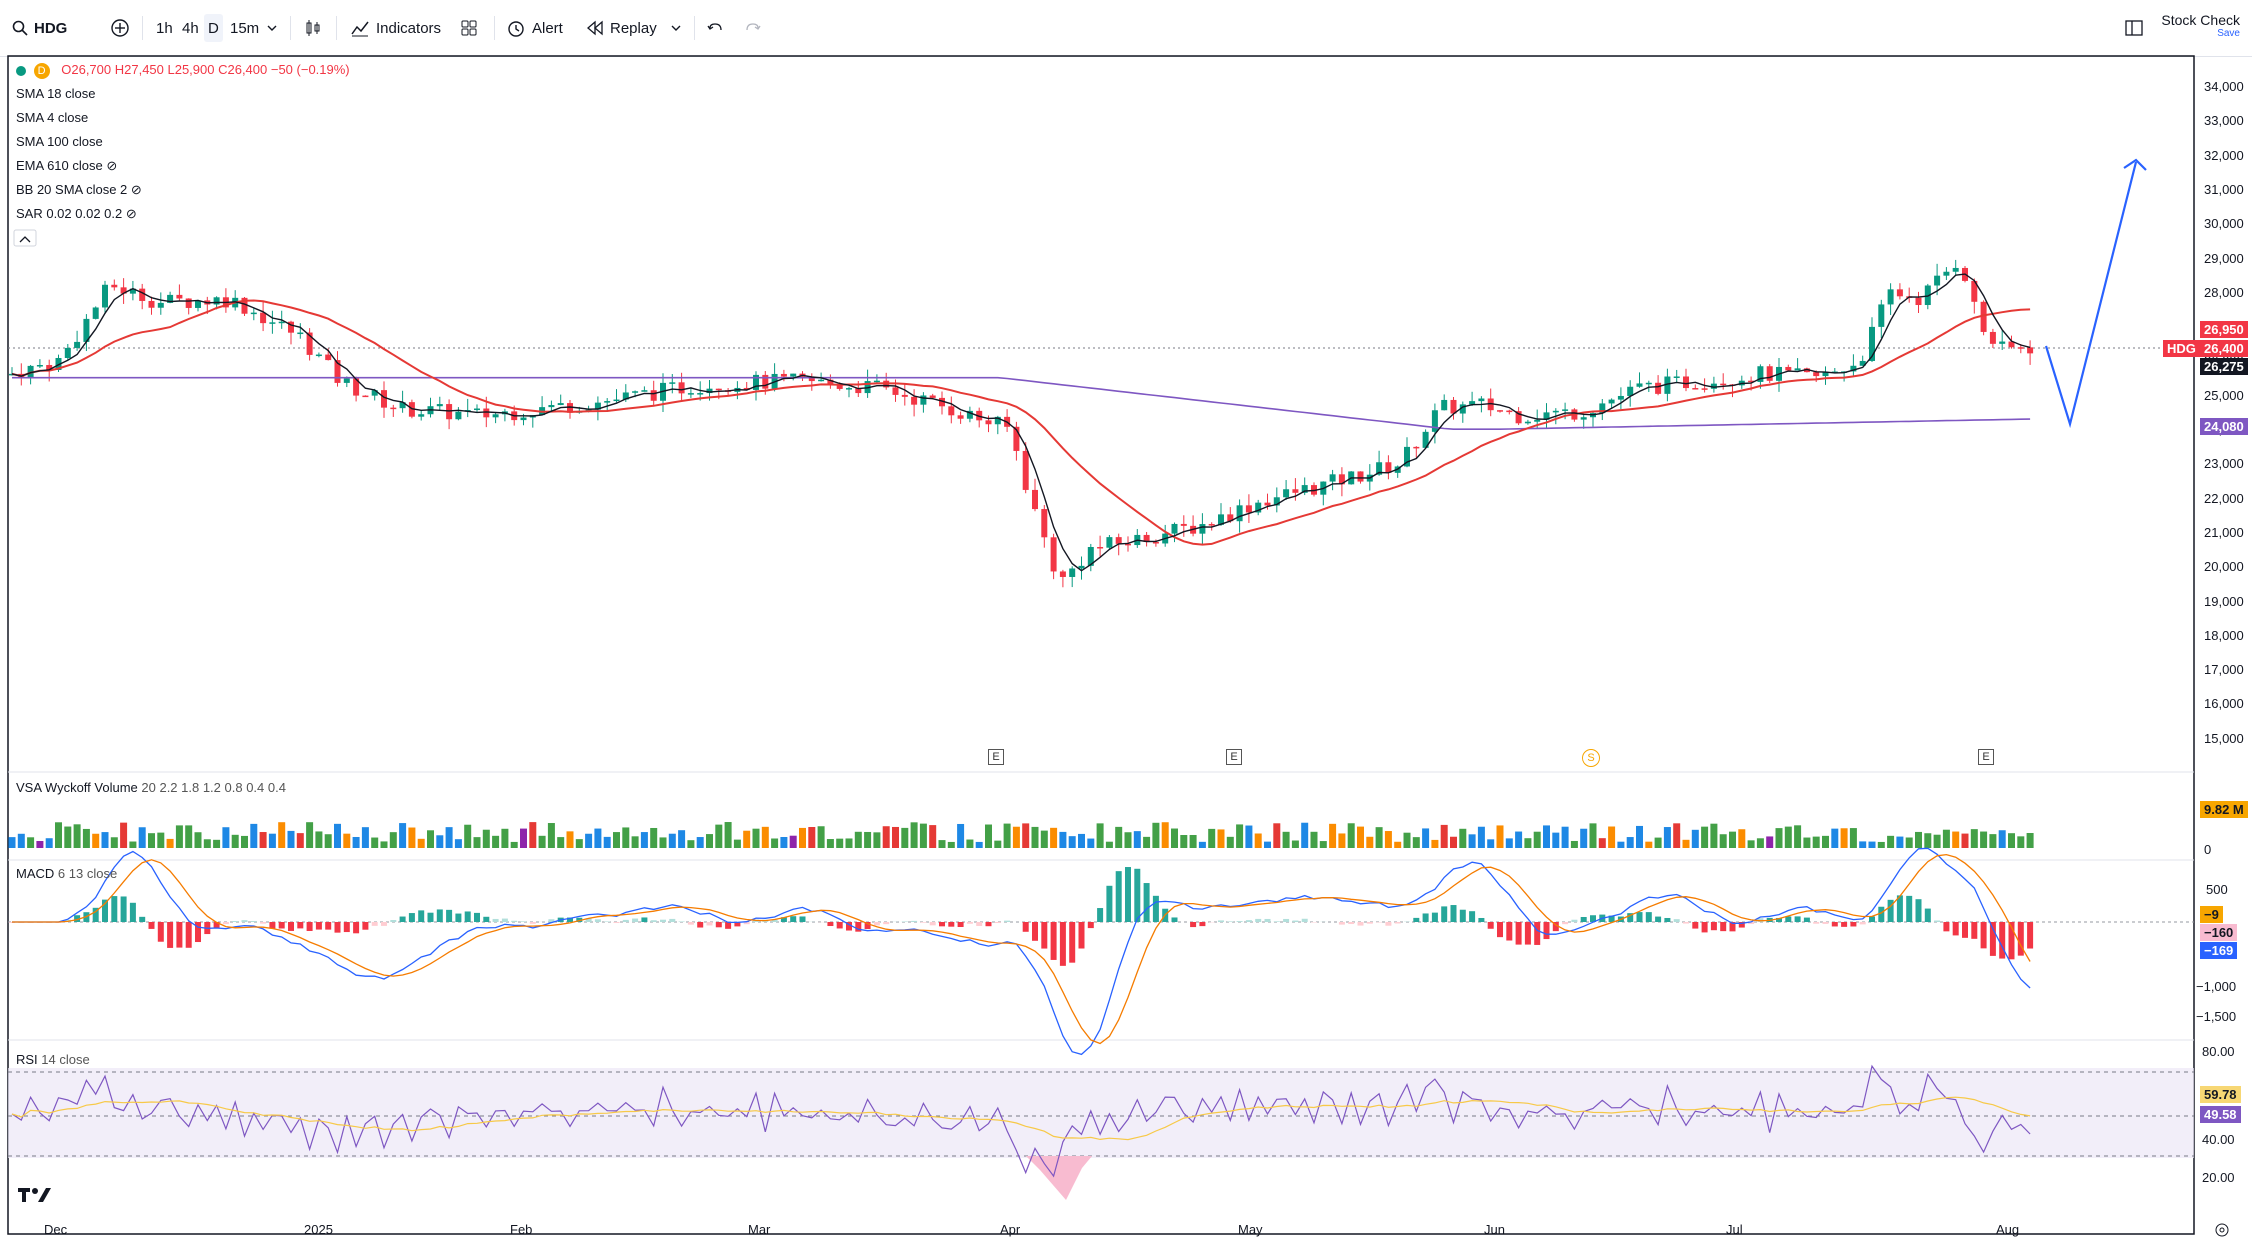 The height and width of the screenshot is (1243, 2252). Describe the element at coordinates (534, 28) in the screenshot. I see `alert-button: Alert` at that location.